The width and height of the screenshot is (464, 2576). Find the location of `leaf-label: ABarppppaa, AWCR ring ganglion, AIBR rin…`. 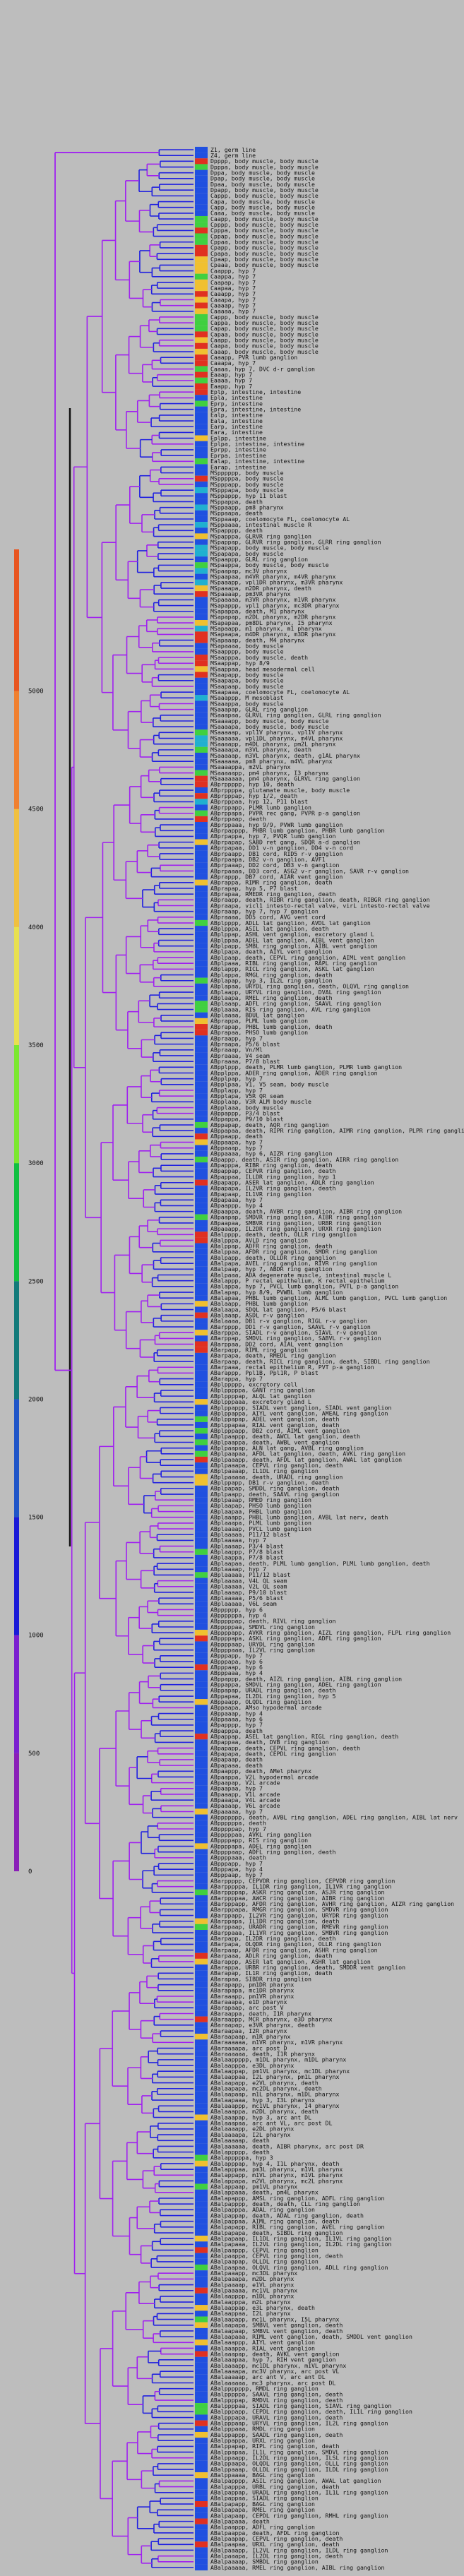

leaf-label: ABarppppaa, AWCR ring ganglion, AIBR rin… is located at coordinates (297, 1898).